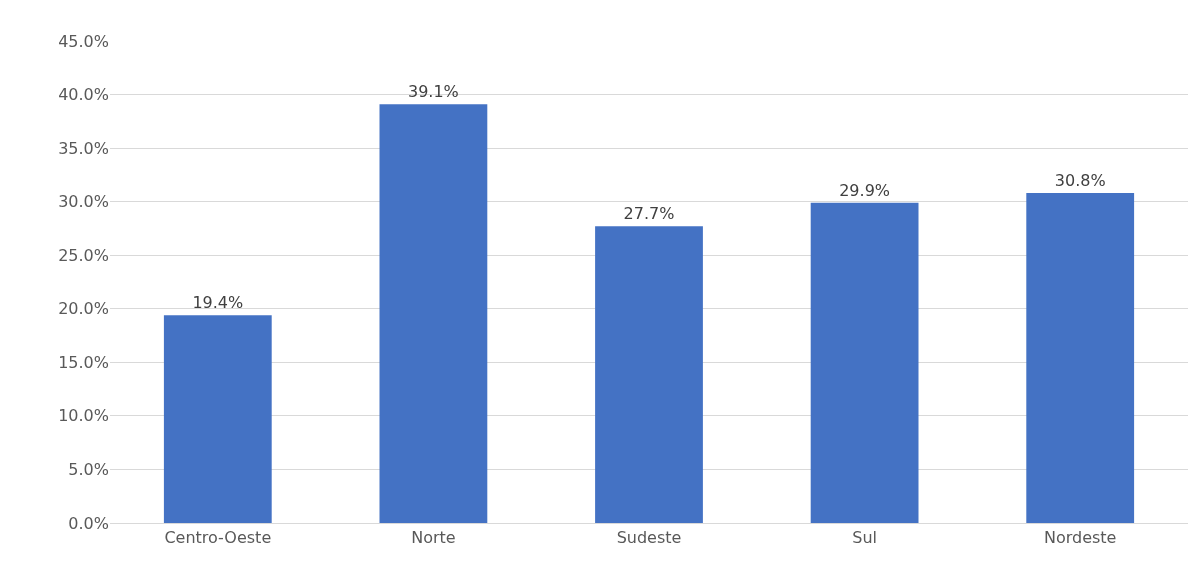 This screenshot has height=582, width=1200. Describe the element at coordinates (433, 538) in the screenshot. I see `x-tick-label: Norte` at that location.